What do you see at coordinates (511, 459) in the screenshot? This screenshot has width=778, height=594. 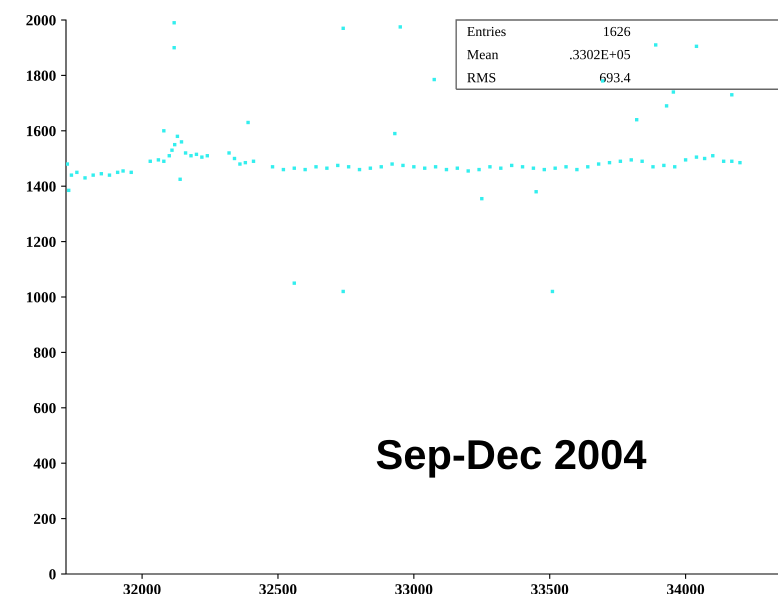 I see `annotation: Sep-Dec 2004` at bounding box center [511, 459].